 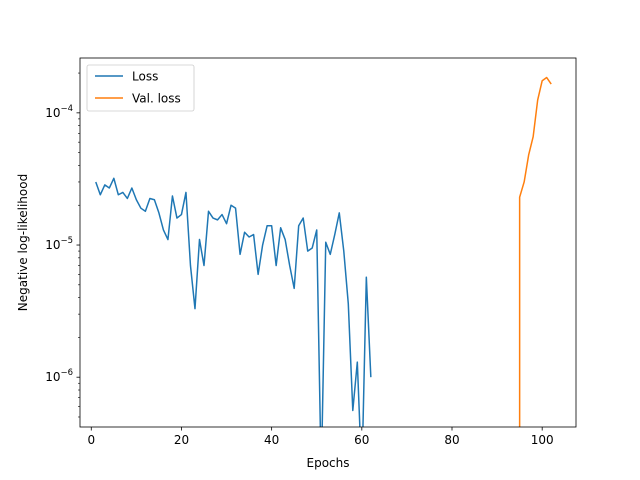 I want to click on x-tick-label: 40, so click(x=271, y=440).